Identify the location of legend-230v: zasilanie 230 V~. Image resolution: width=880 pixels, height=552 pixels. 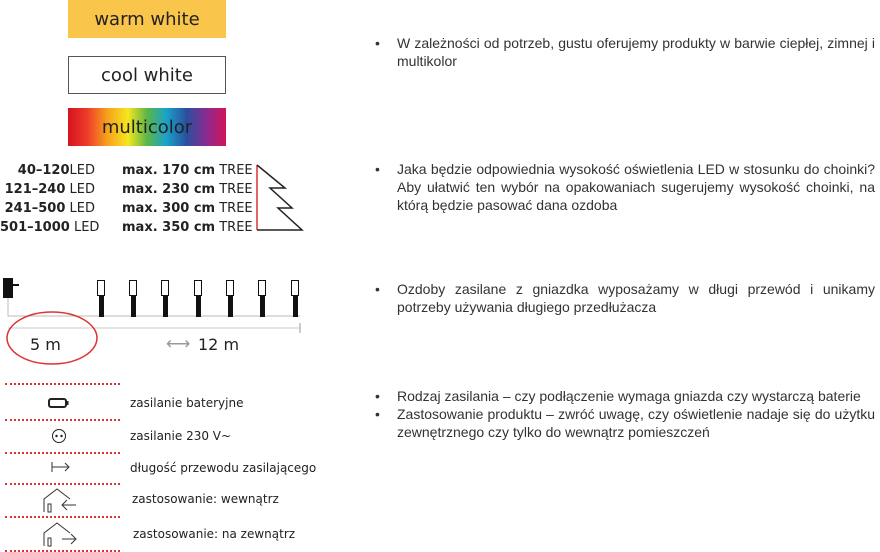
(181, 436).